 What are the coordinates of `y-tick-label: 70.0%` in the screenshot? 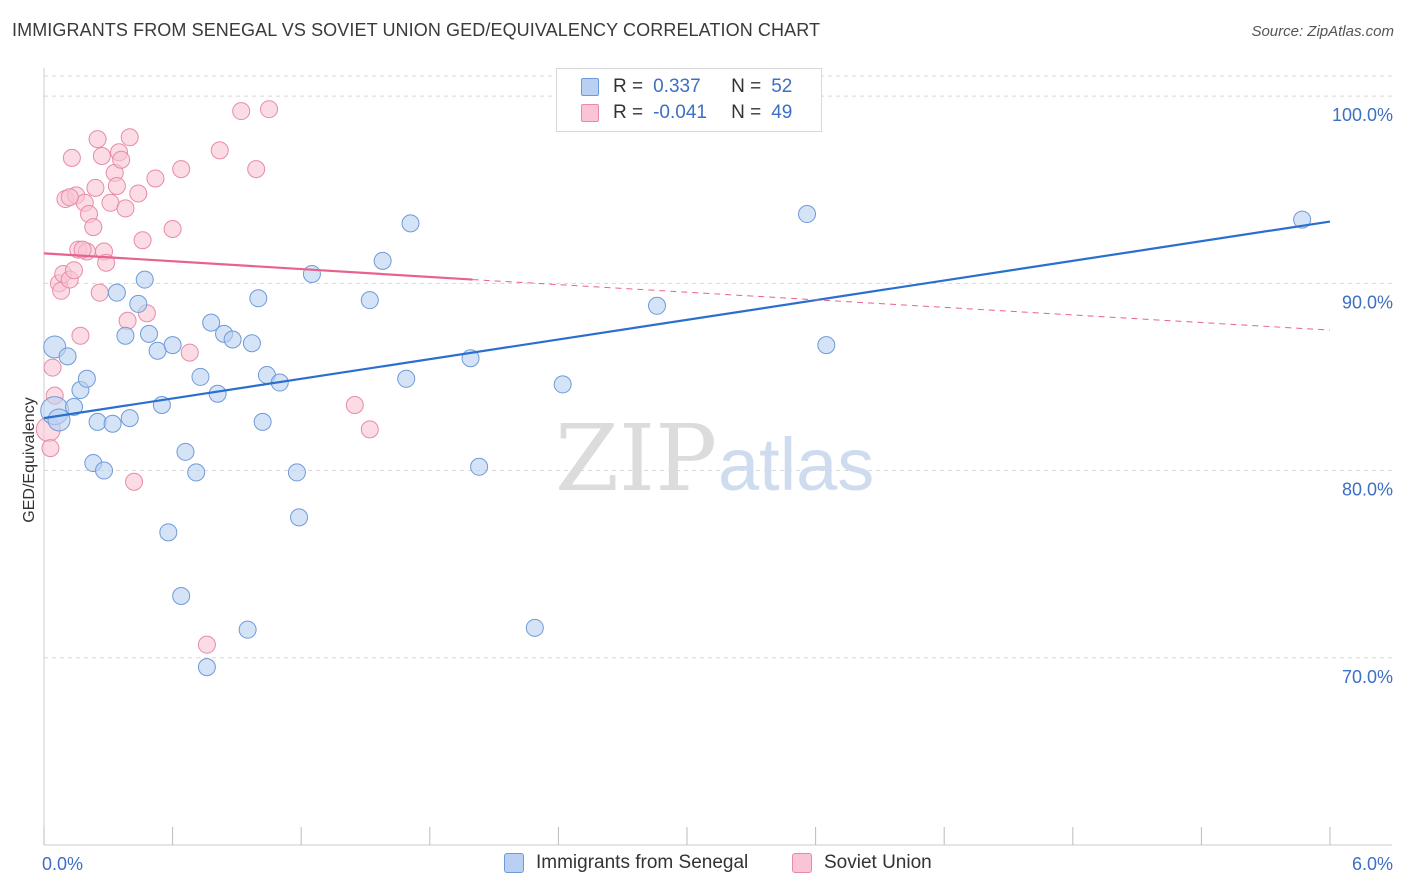 It's located at (1367, 677).